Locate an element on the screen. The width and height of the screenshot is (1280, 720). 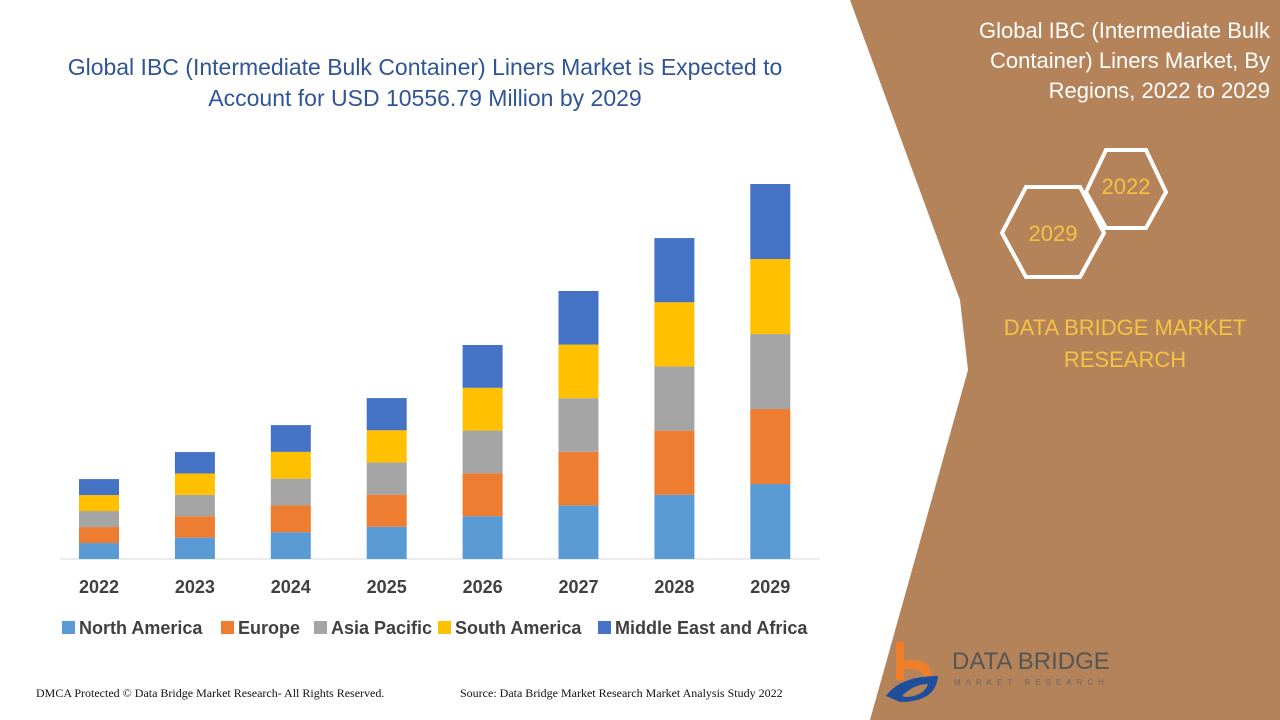
hex-label-2029: 2029 is located at coordinates (1053, 233).